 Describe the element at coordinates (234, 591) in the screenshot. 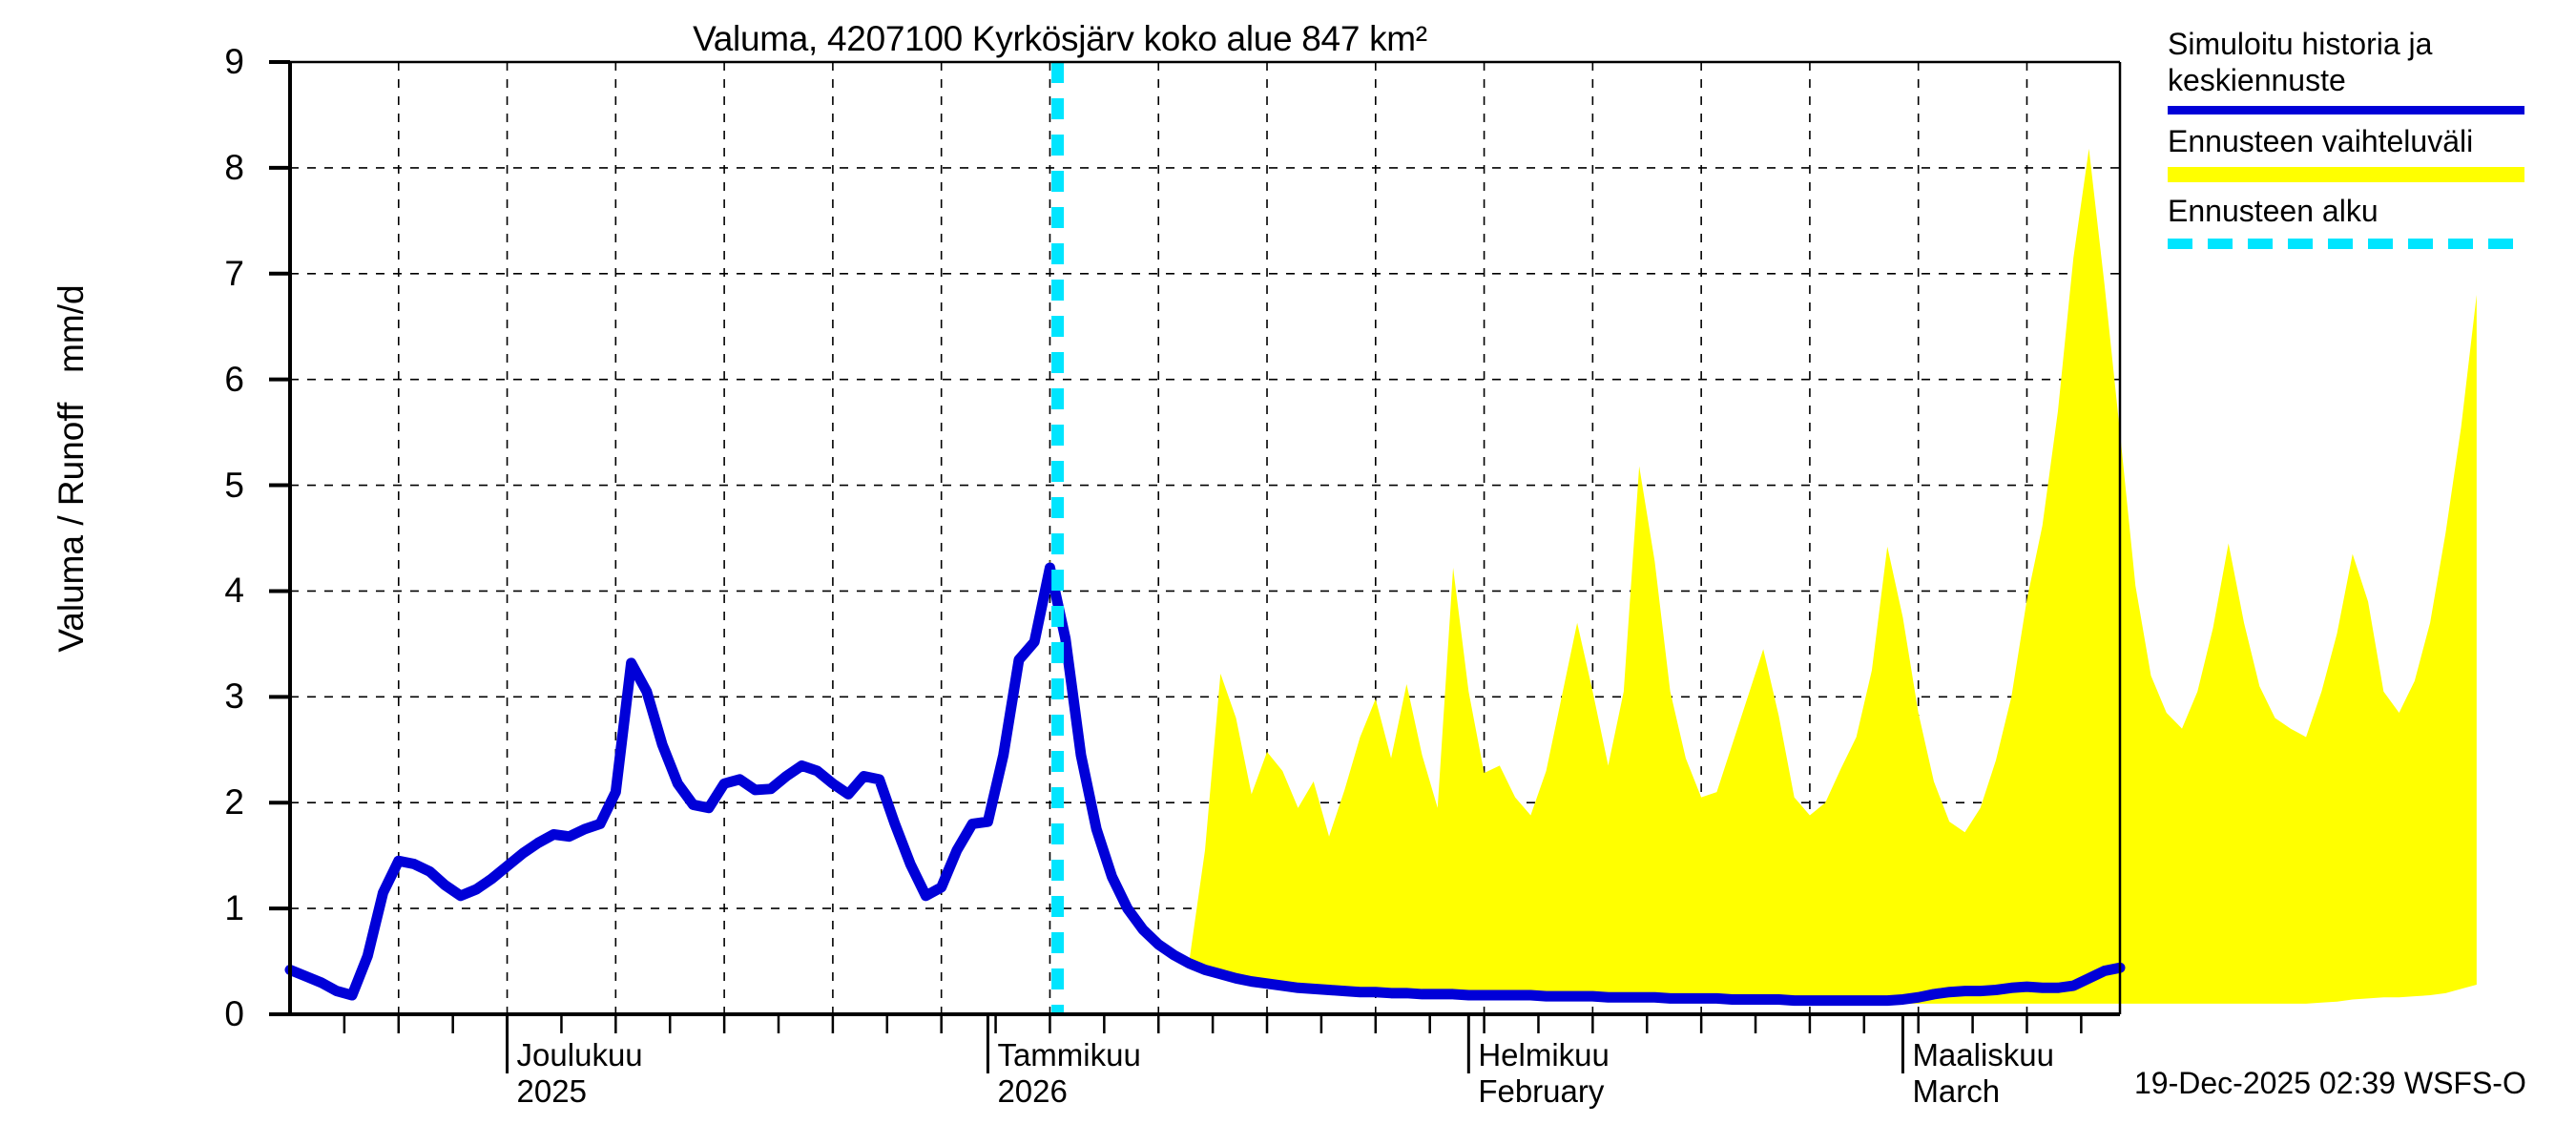

I see `y-axis-tick-label: 4` at that location.